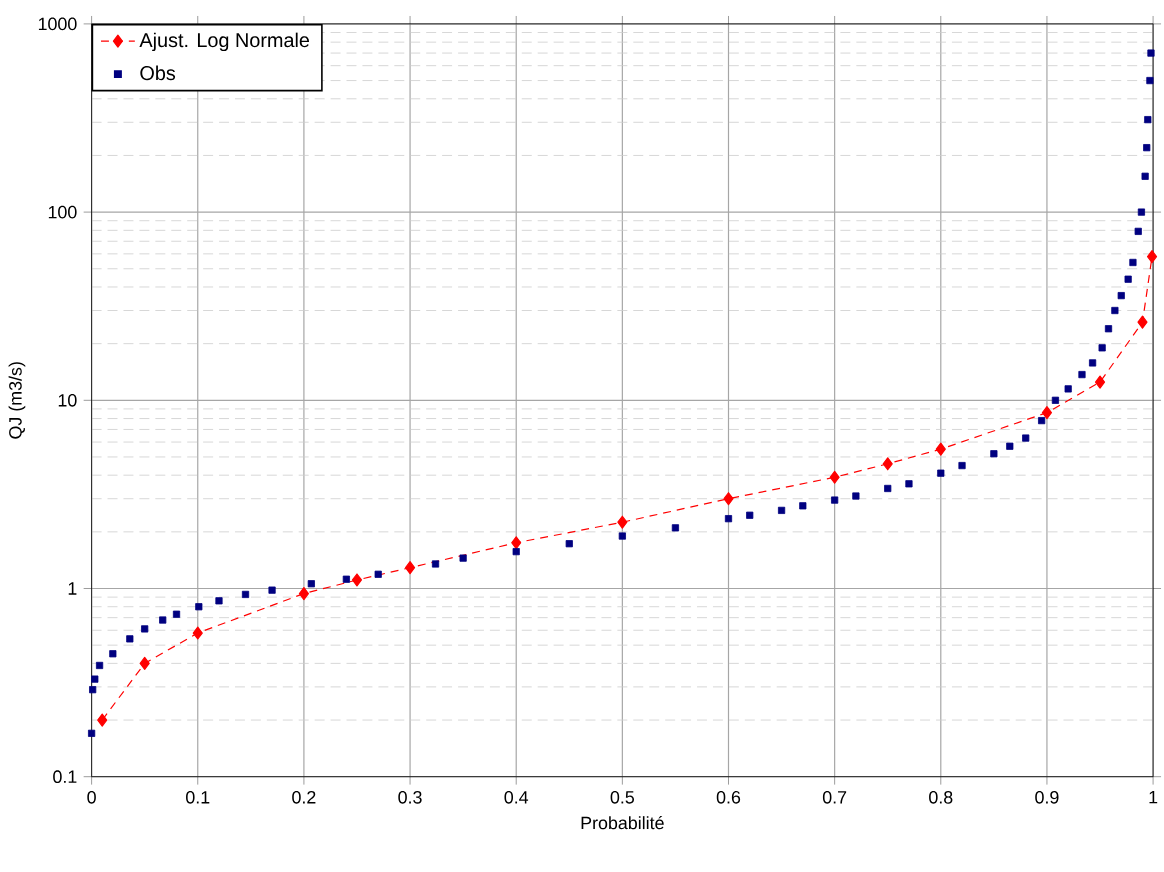 This screenshot has width=1164, height=872. Describe the element at coordinates (62, 212) in the screenshot. I see `y-tick-label: 100` at that location.